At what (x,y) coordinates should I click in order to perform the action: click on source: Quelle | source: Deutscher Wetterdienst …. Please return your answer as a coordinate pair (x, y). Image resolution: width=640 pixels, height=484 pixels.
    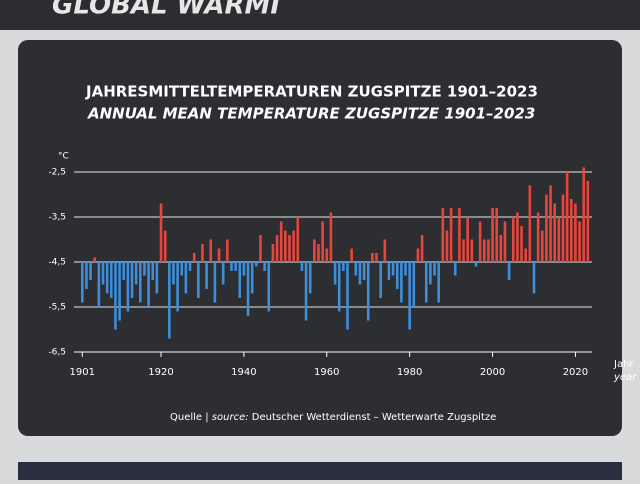
    Looking at the image, I should click on (333, 417).